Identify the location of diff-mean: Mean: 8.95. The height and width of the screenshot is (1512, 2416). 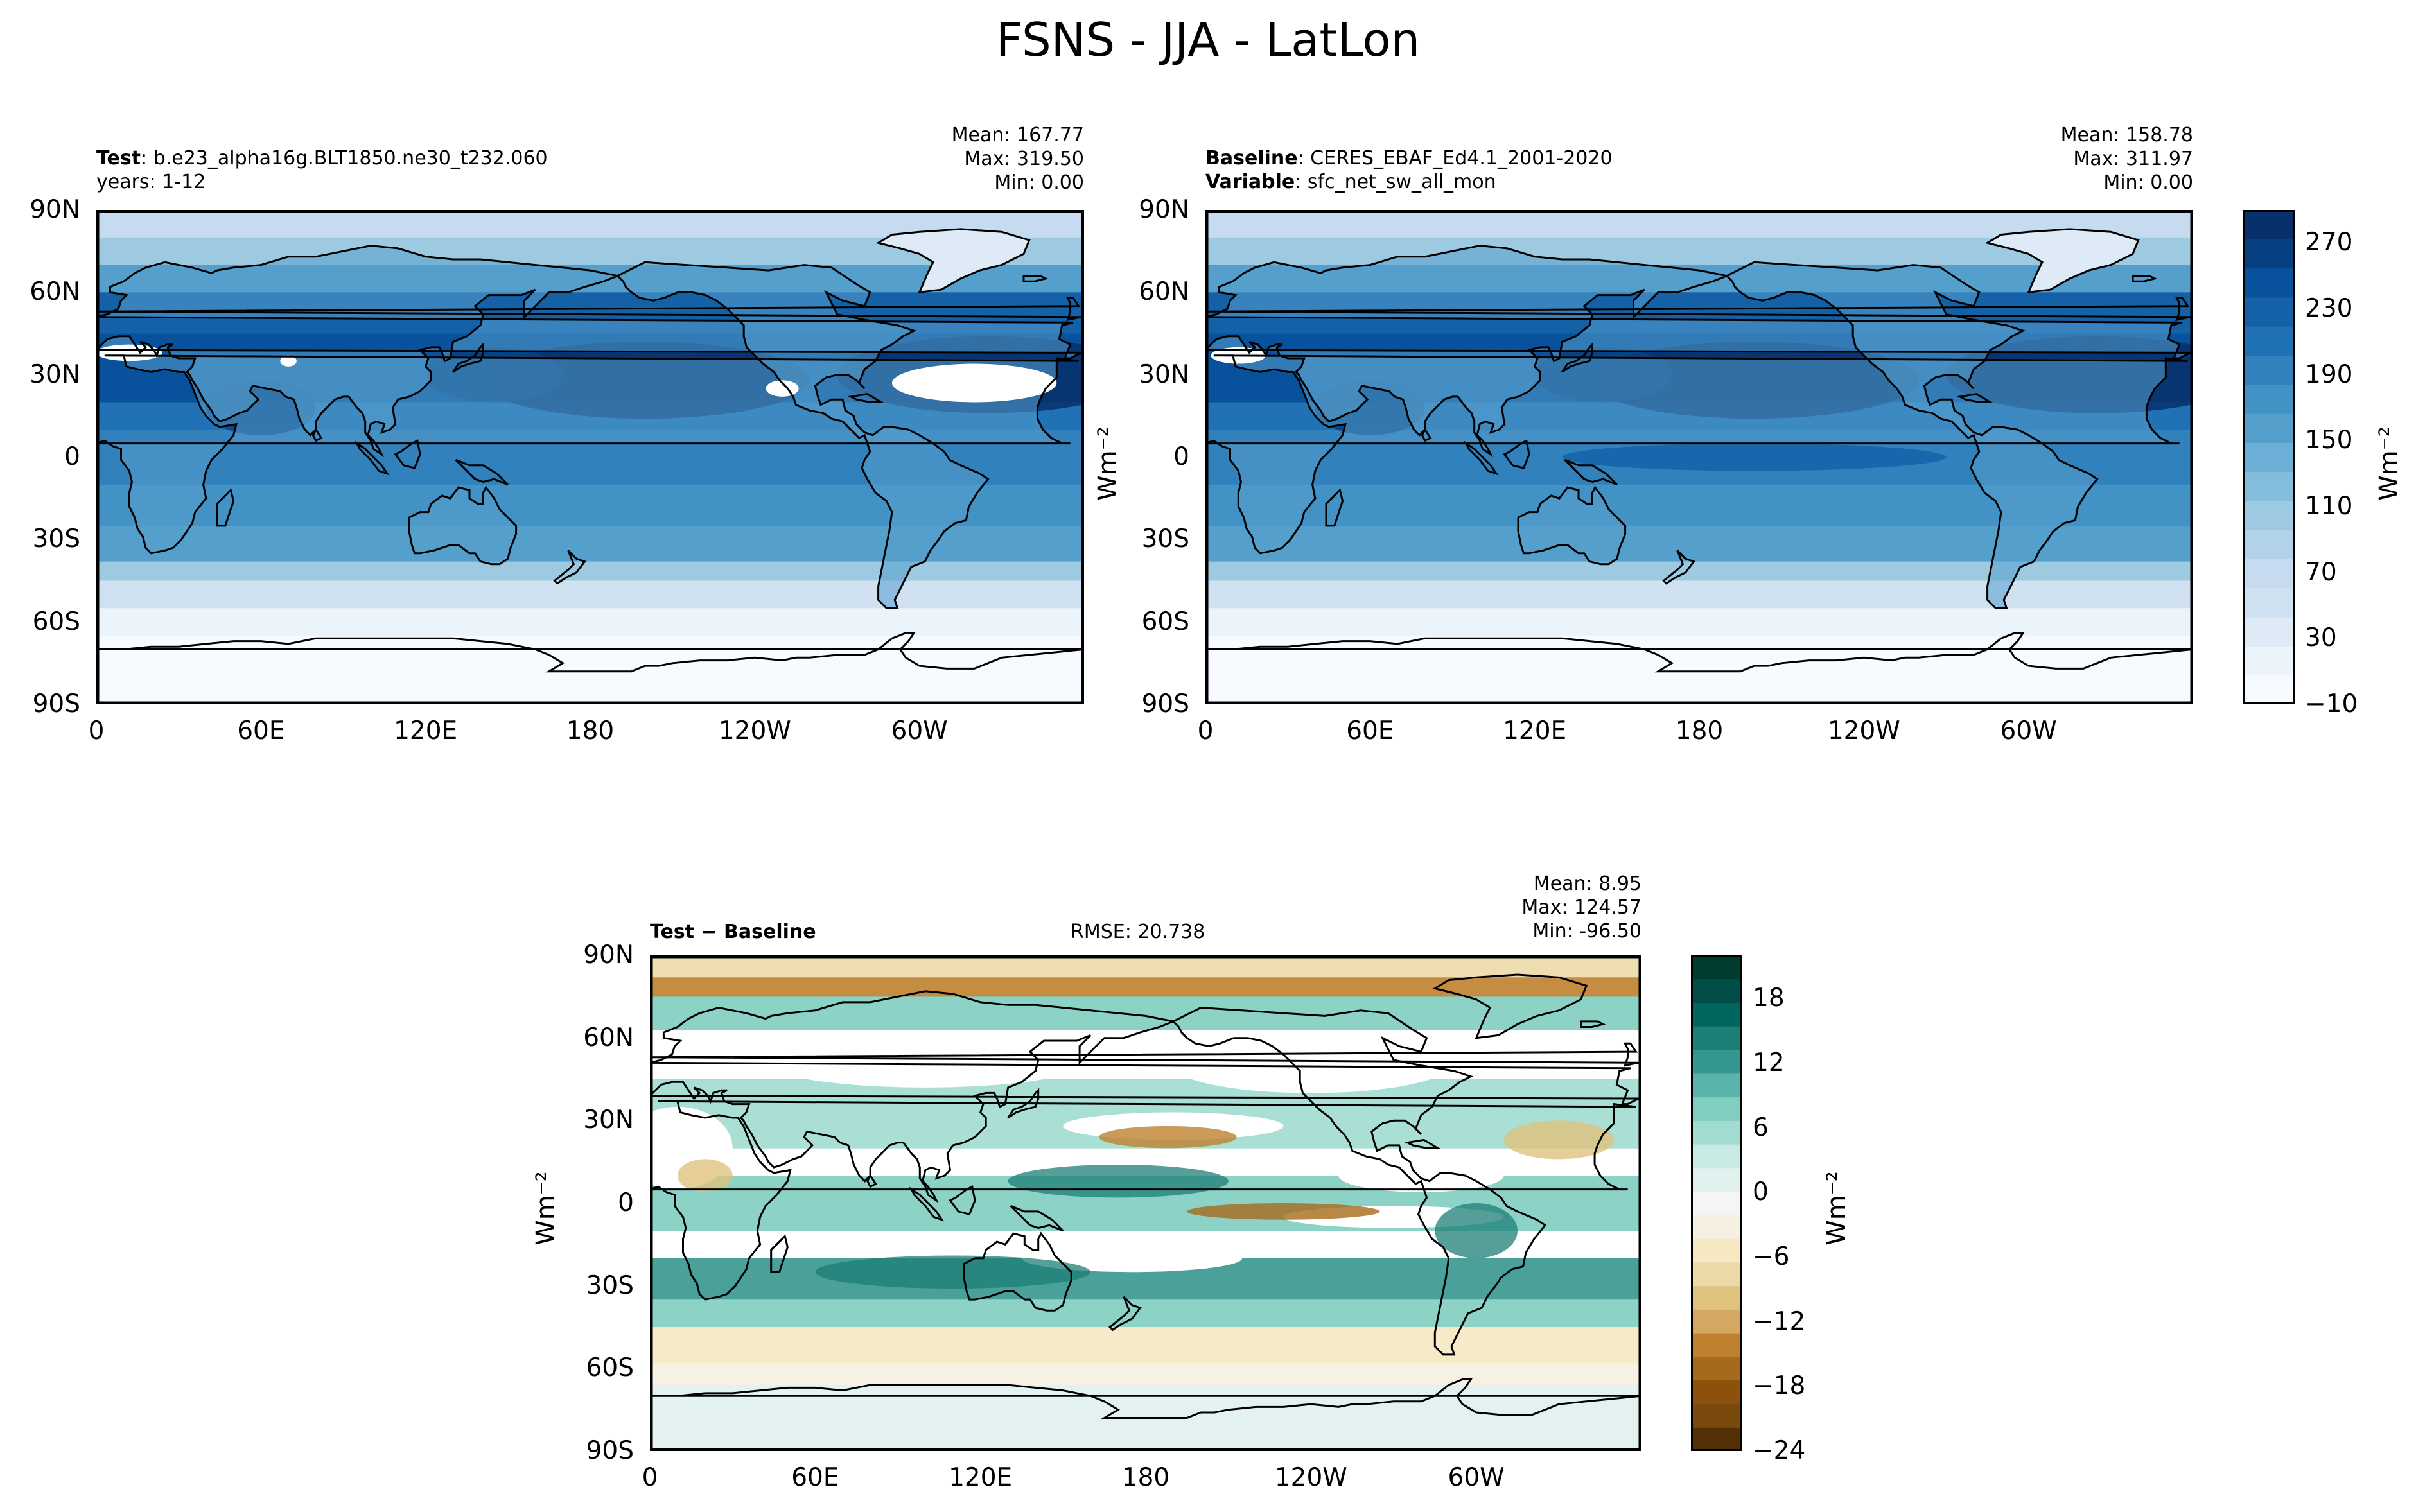
(1587, 884).